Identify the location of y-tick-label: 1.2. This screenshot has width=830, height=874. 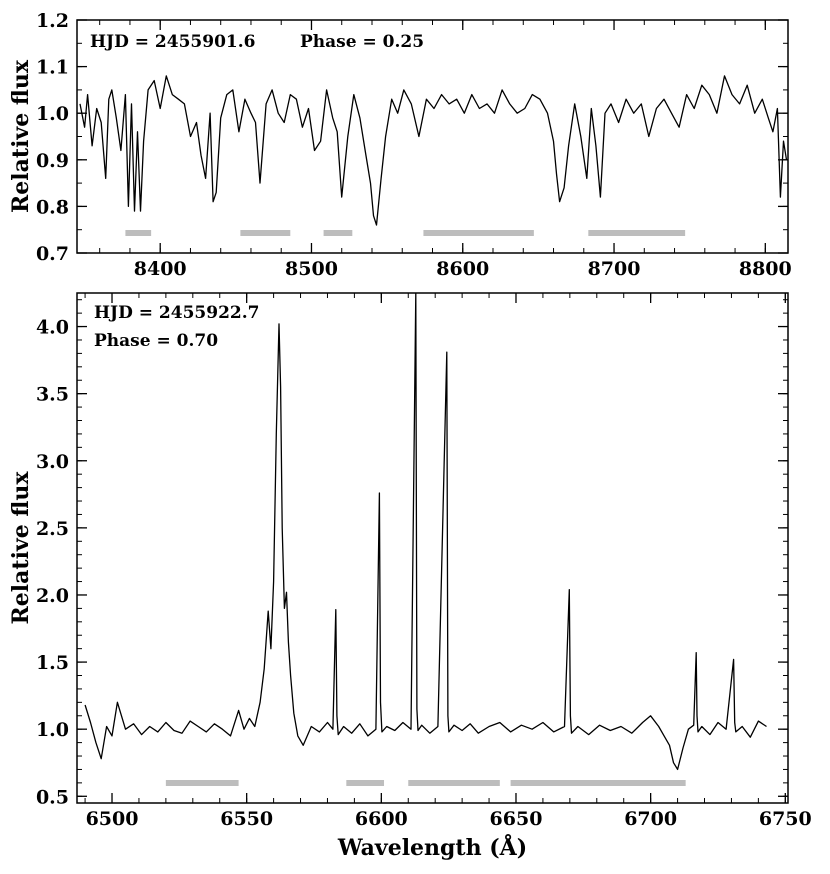
(52, 21).